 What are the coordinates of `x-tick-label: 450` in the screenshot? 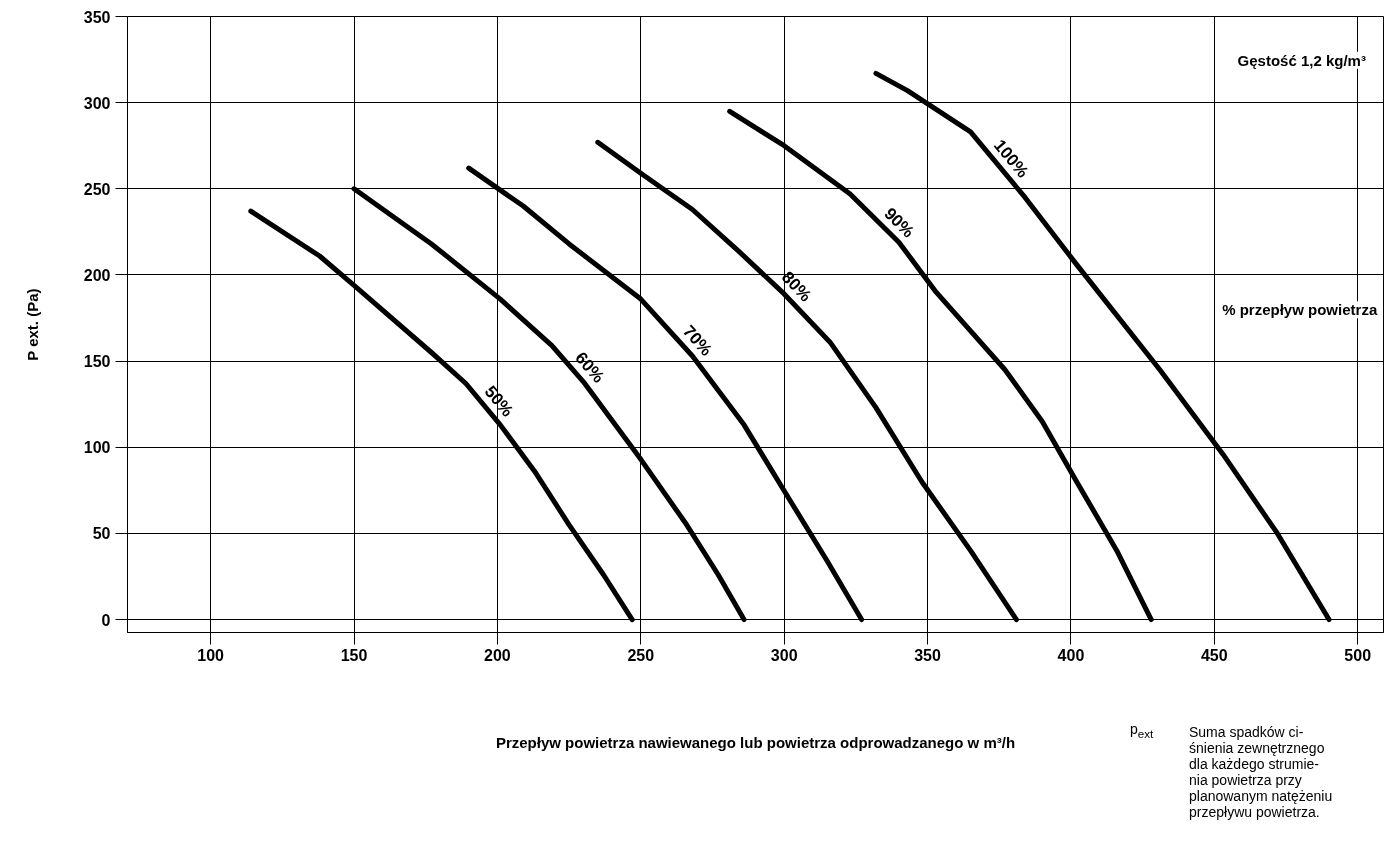 It's located at (1214, 655).